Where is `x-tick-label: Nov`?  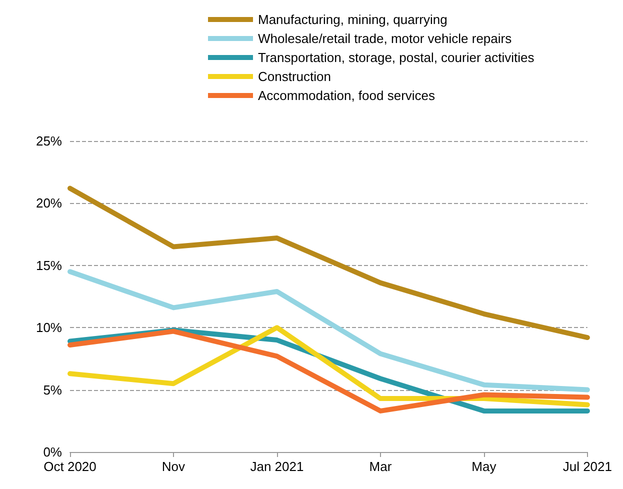
x-tick-label: Nov is located at coordinates (174, 466).